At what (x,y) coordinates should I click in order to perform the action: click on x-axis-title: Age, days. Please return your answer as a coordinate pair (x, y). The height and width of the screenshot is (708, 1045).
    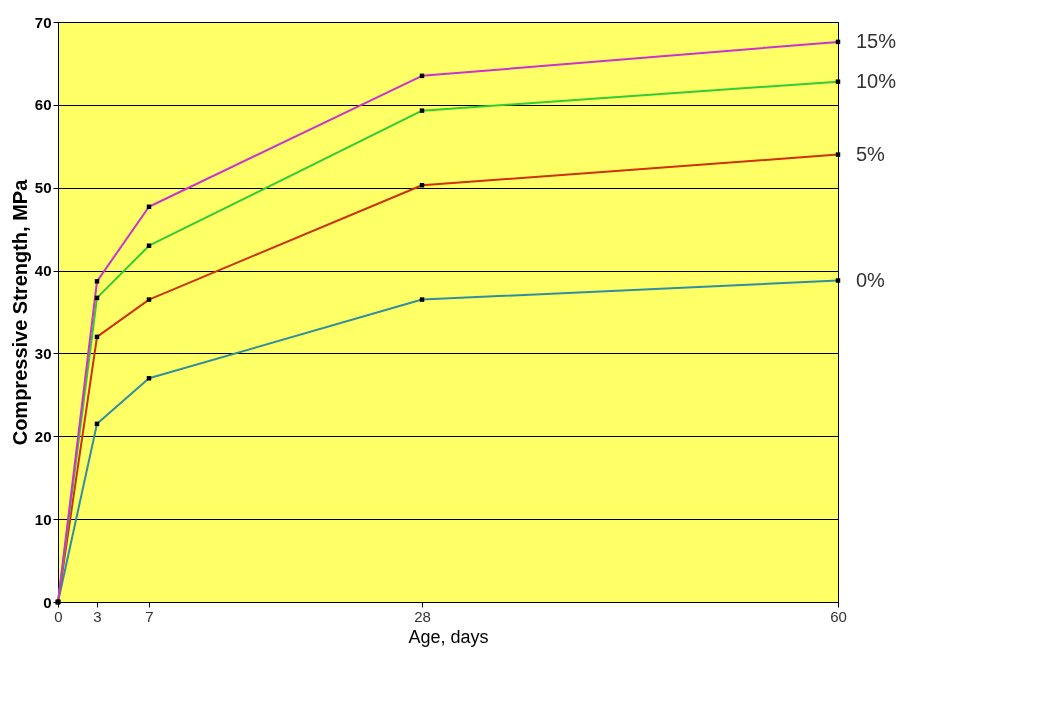
    Looking at the image, I should click on (448, 636).